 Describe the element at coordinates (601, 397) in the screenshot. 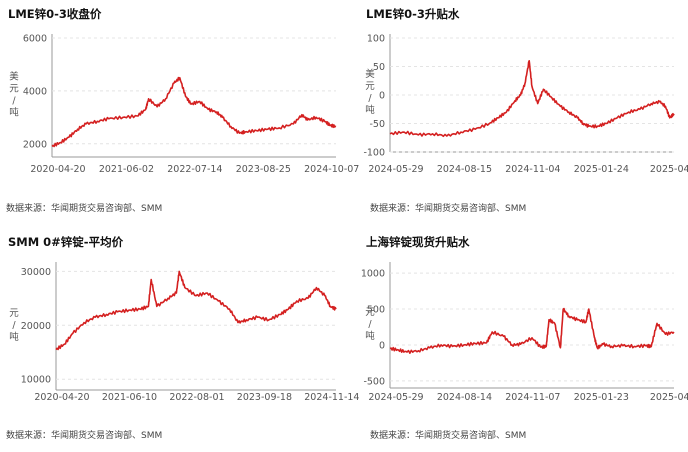

I see `x-tick-label: 2025-01-23` at that location.